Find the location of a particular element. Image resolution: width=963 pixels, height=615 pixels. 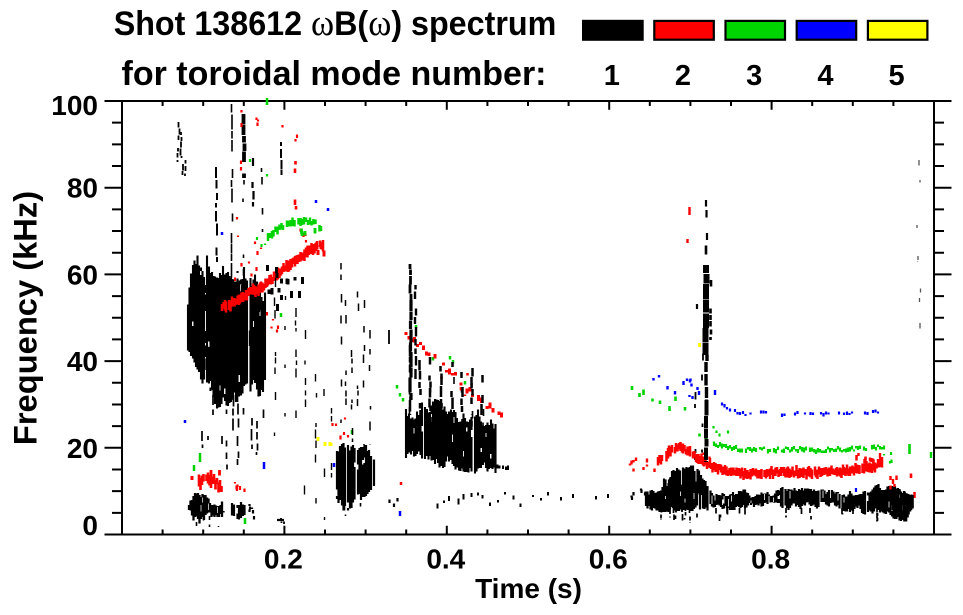

svg-text: 0 is located at coordinates (90, 525).